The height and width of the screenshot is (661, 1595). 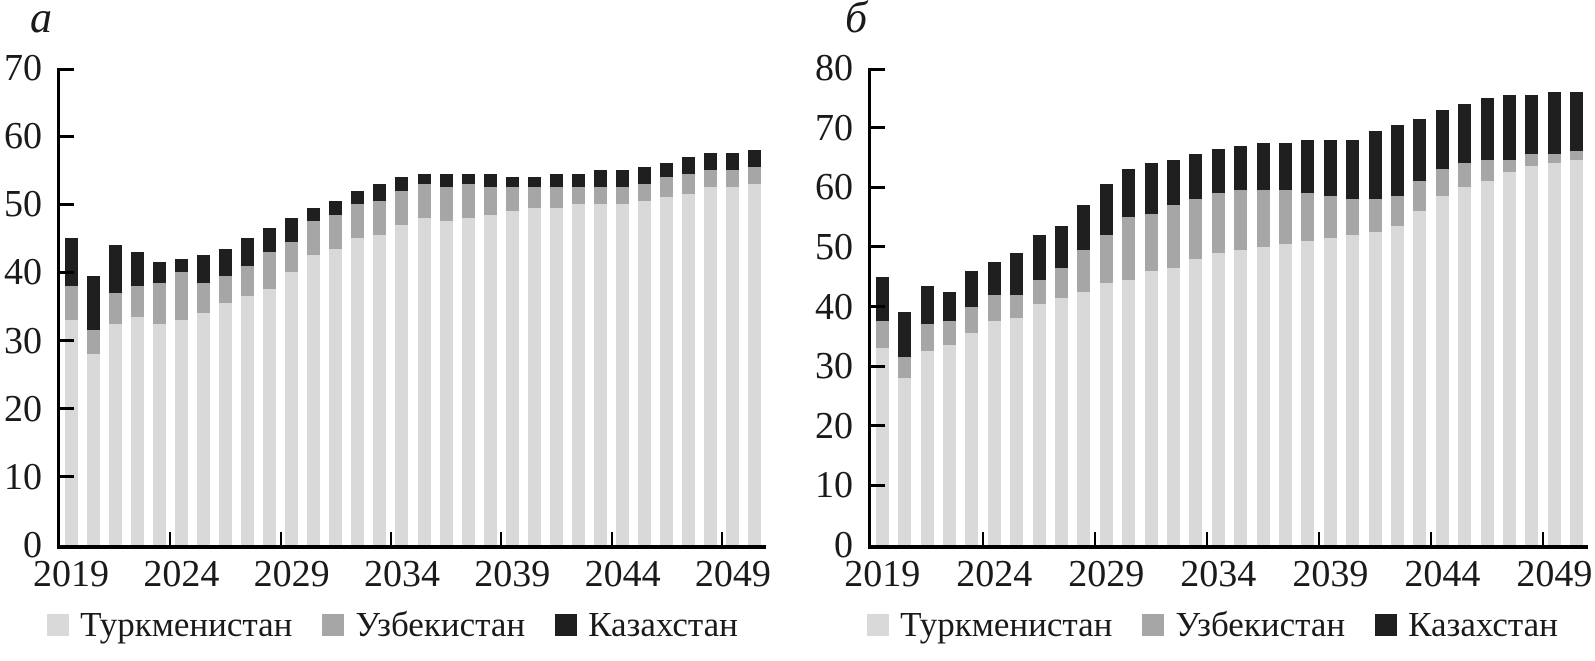 I want to click on bar-2044-turkmenistan, so click(x=623, y=374).